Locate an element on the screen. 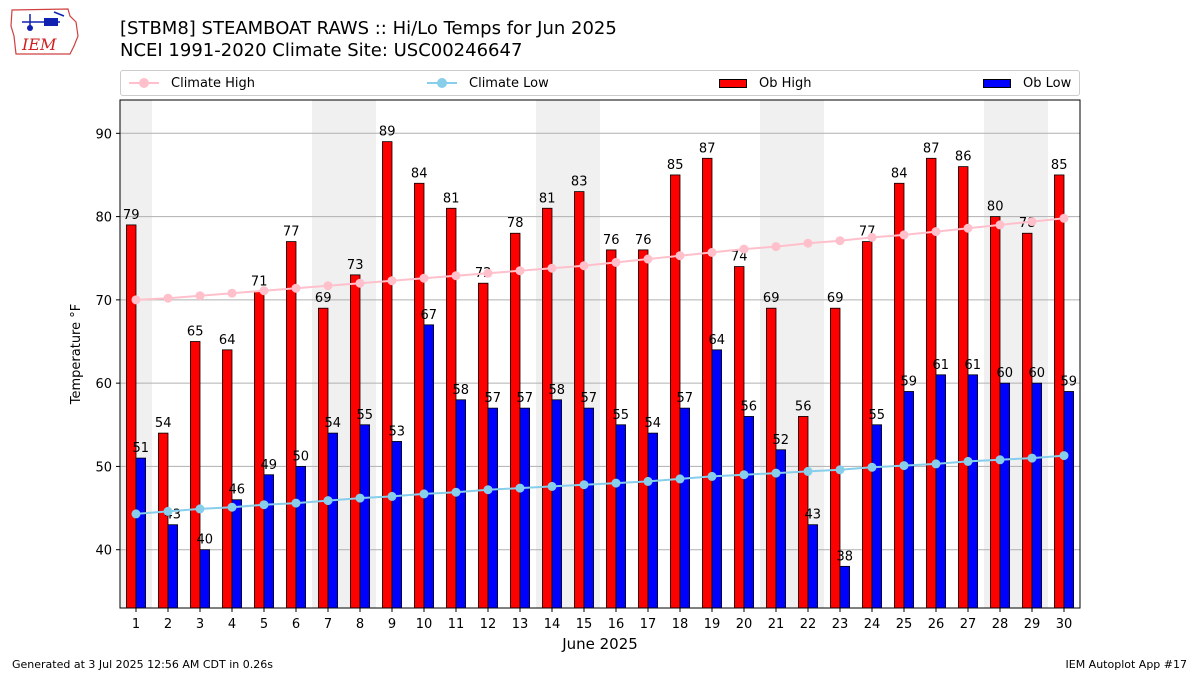  ob-low-label: 59 is located at coordinates (1069, 381).